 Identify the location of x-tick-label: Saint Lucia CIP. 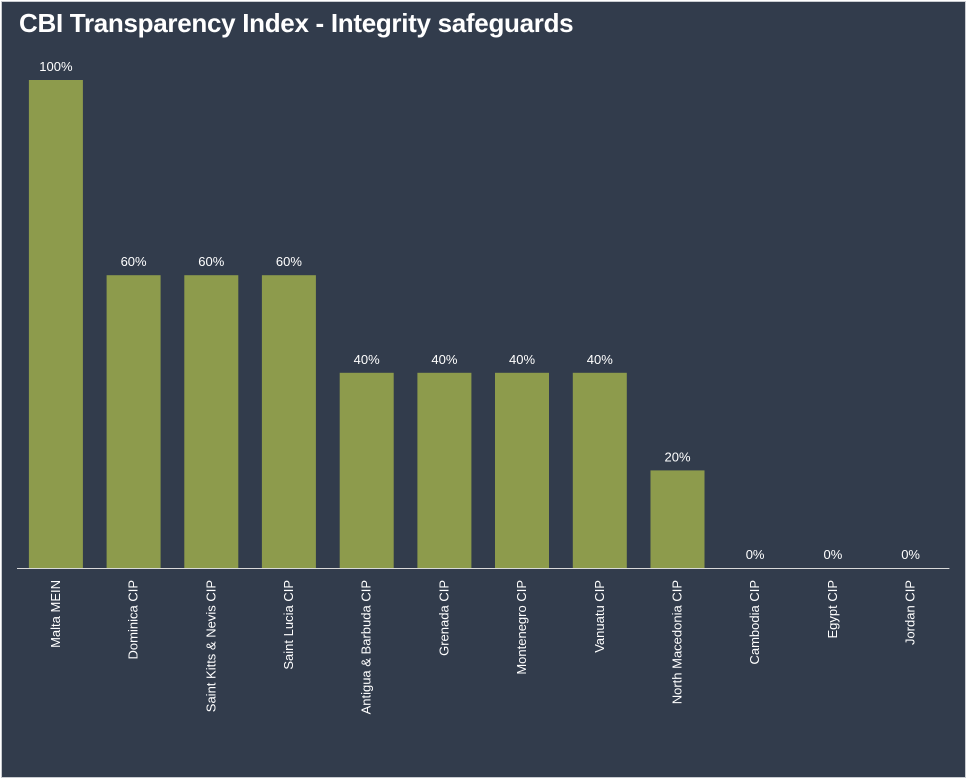
(288, 625).